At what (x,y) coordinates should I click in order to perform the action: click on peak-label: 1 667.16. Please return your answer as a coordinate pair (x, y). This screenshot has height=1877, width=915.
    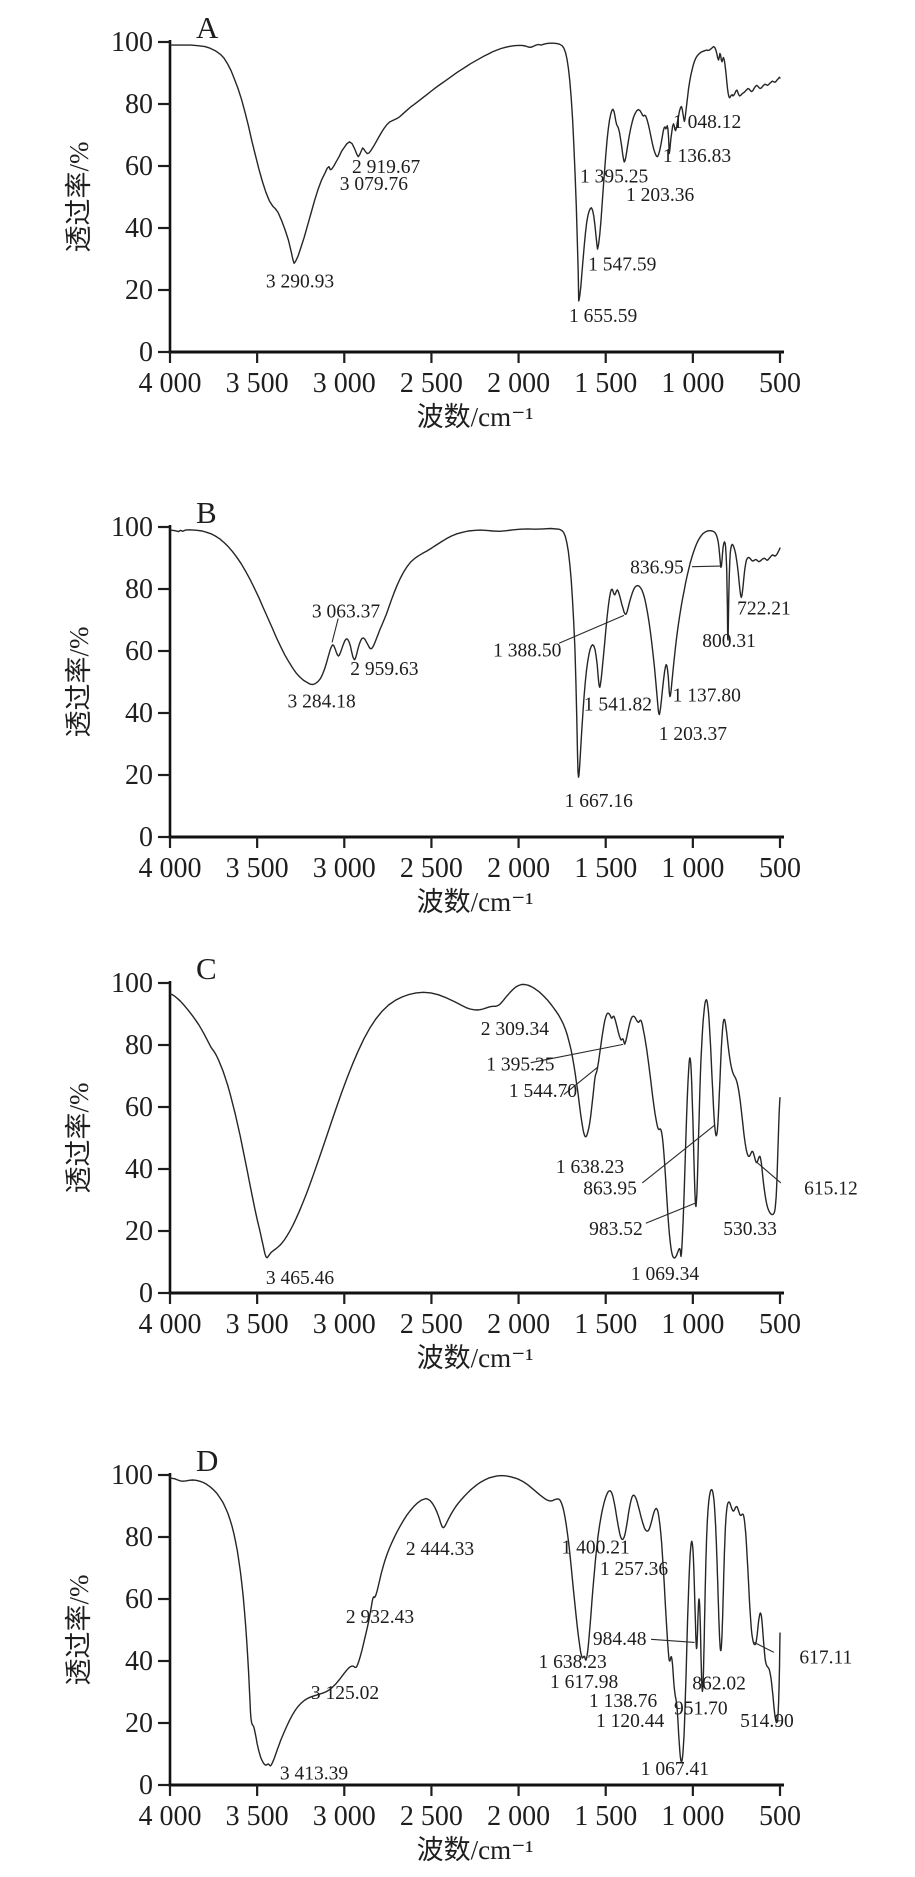
    Looking at the image, I should click on (599, 801).